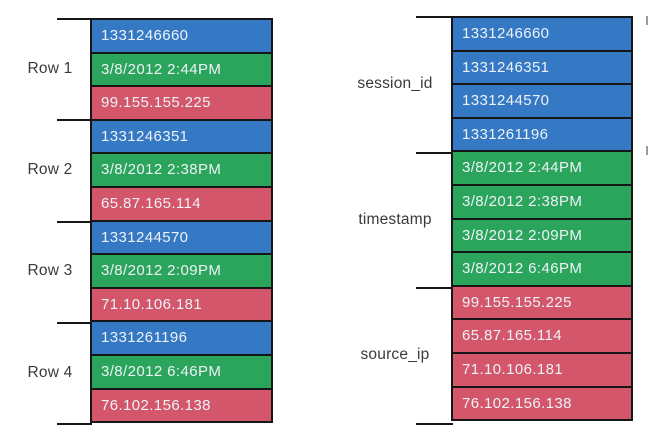  What do you see at coordinates (50, 68) in the screenshot?
I see `row-group-label: Row 1` at bounding box center [50, 68].